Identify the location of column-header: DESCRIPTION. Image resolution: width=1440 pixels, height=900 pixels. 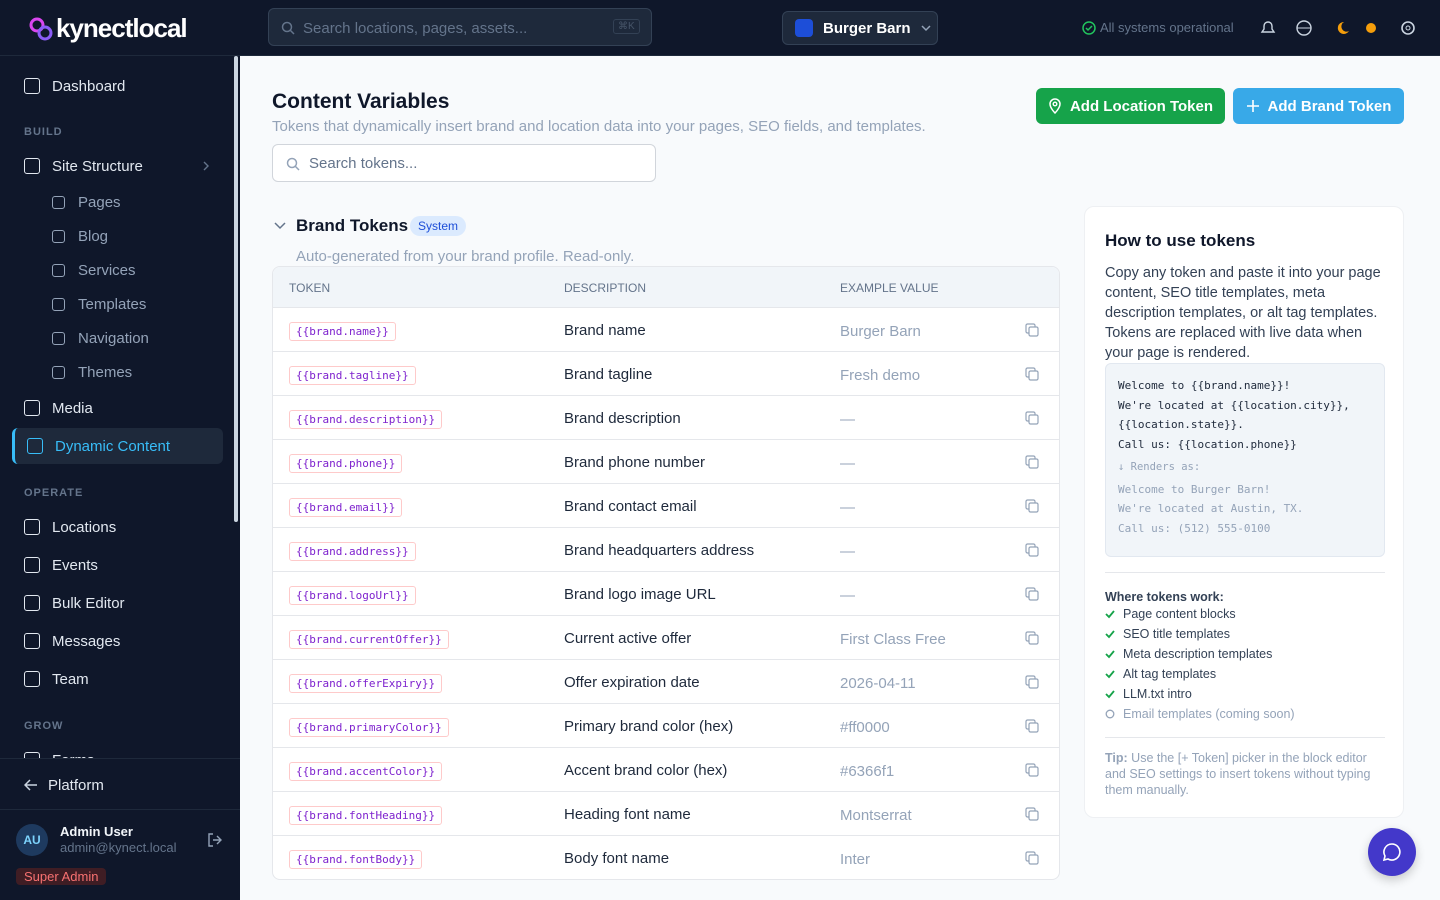
(605, 288).